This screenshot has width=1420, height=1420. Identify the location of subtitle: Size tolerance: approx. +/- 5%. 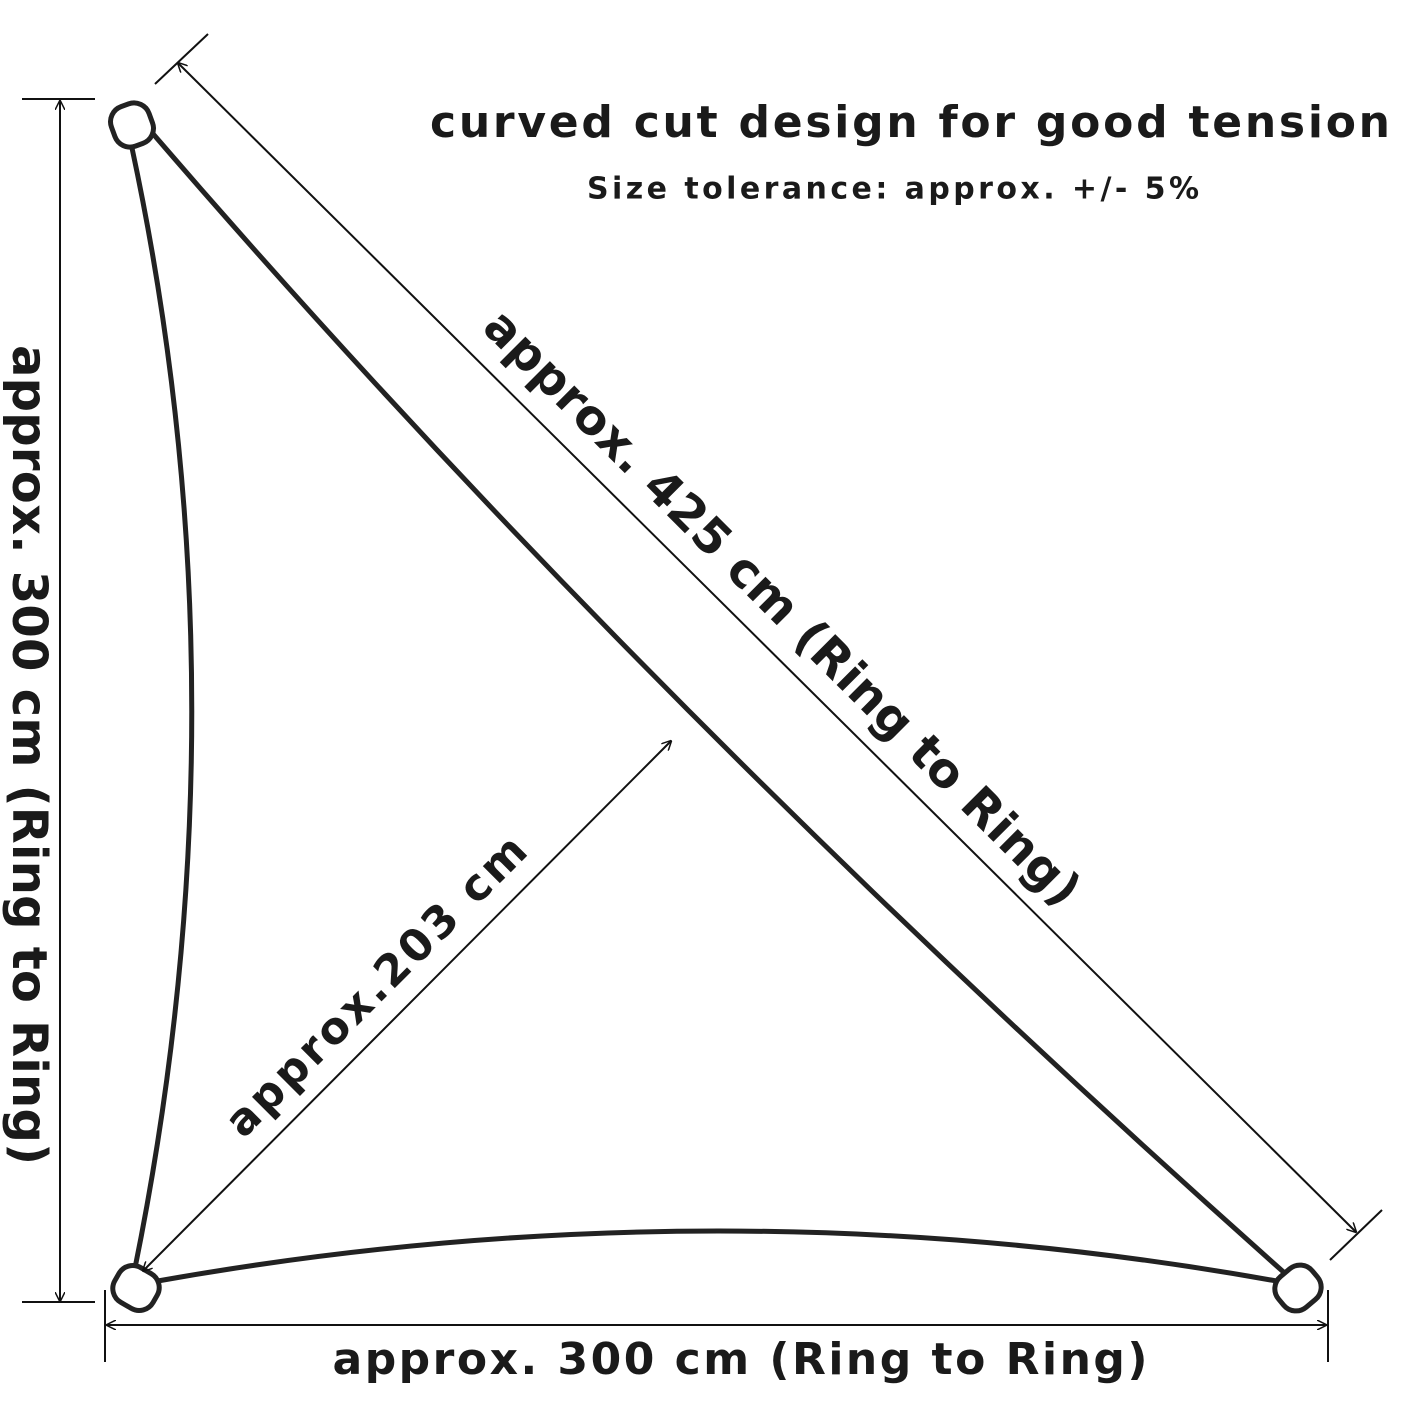
(893, 189).